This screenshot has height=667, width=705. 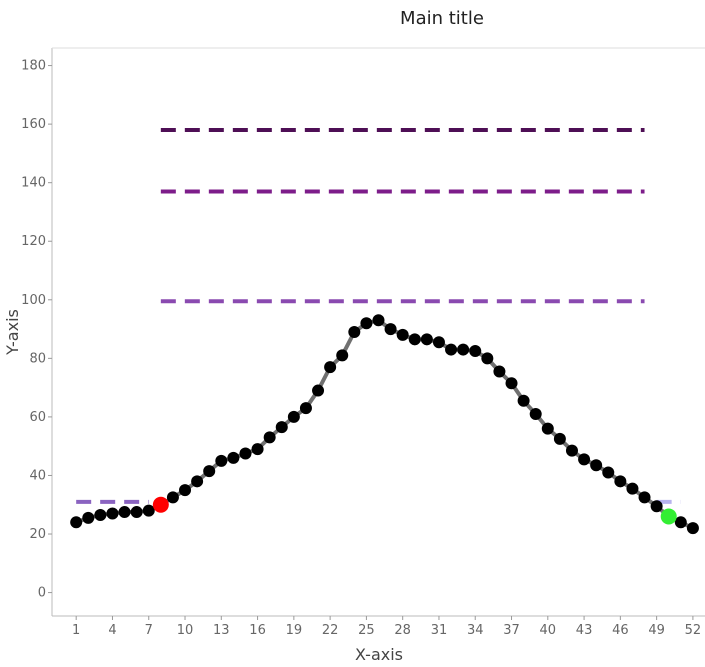 I want to click on y-tick-label: 40, so click(x=37, y=475).